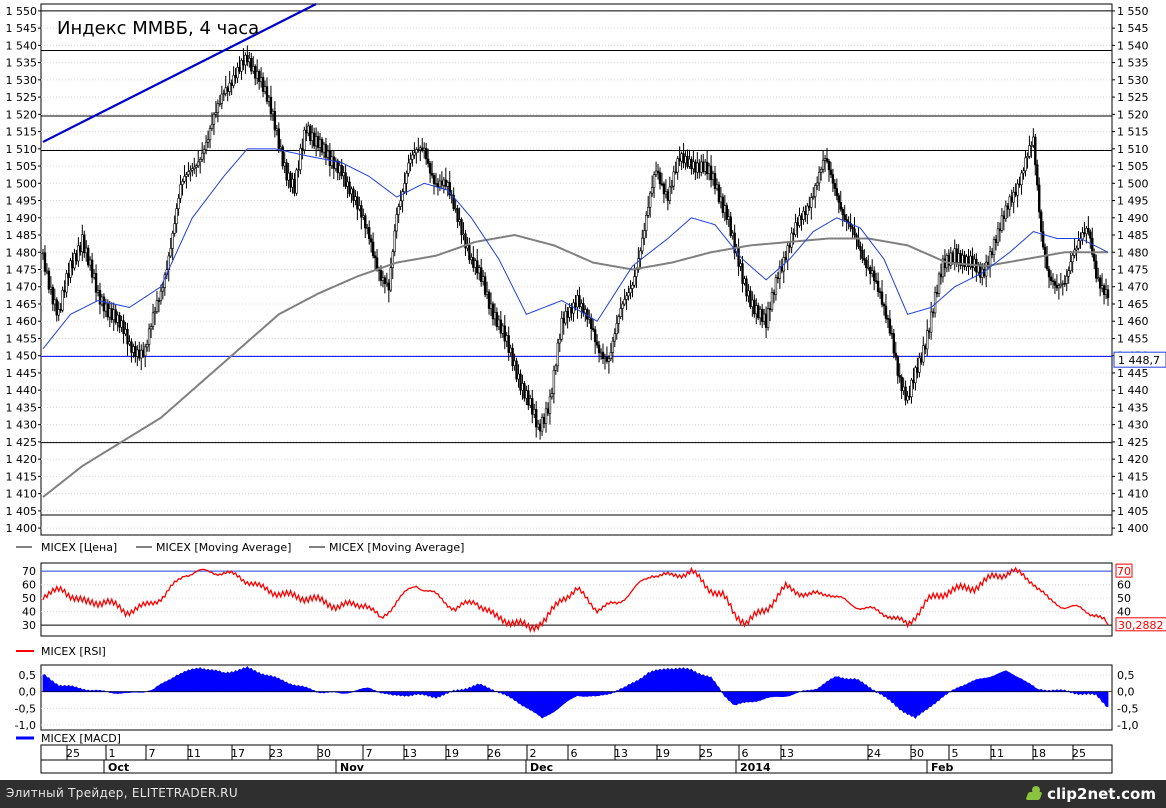 The width and height of the screenshot is (1166, 808). What do you see at coordinates (1133, 511) in the screenshot?
I see `price-tick-label-right: 1 405` at bounding box center [1133, 511].